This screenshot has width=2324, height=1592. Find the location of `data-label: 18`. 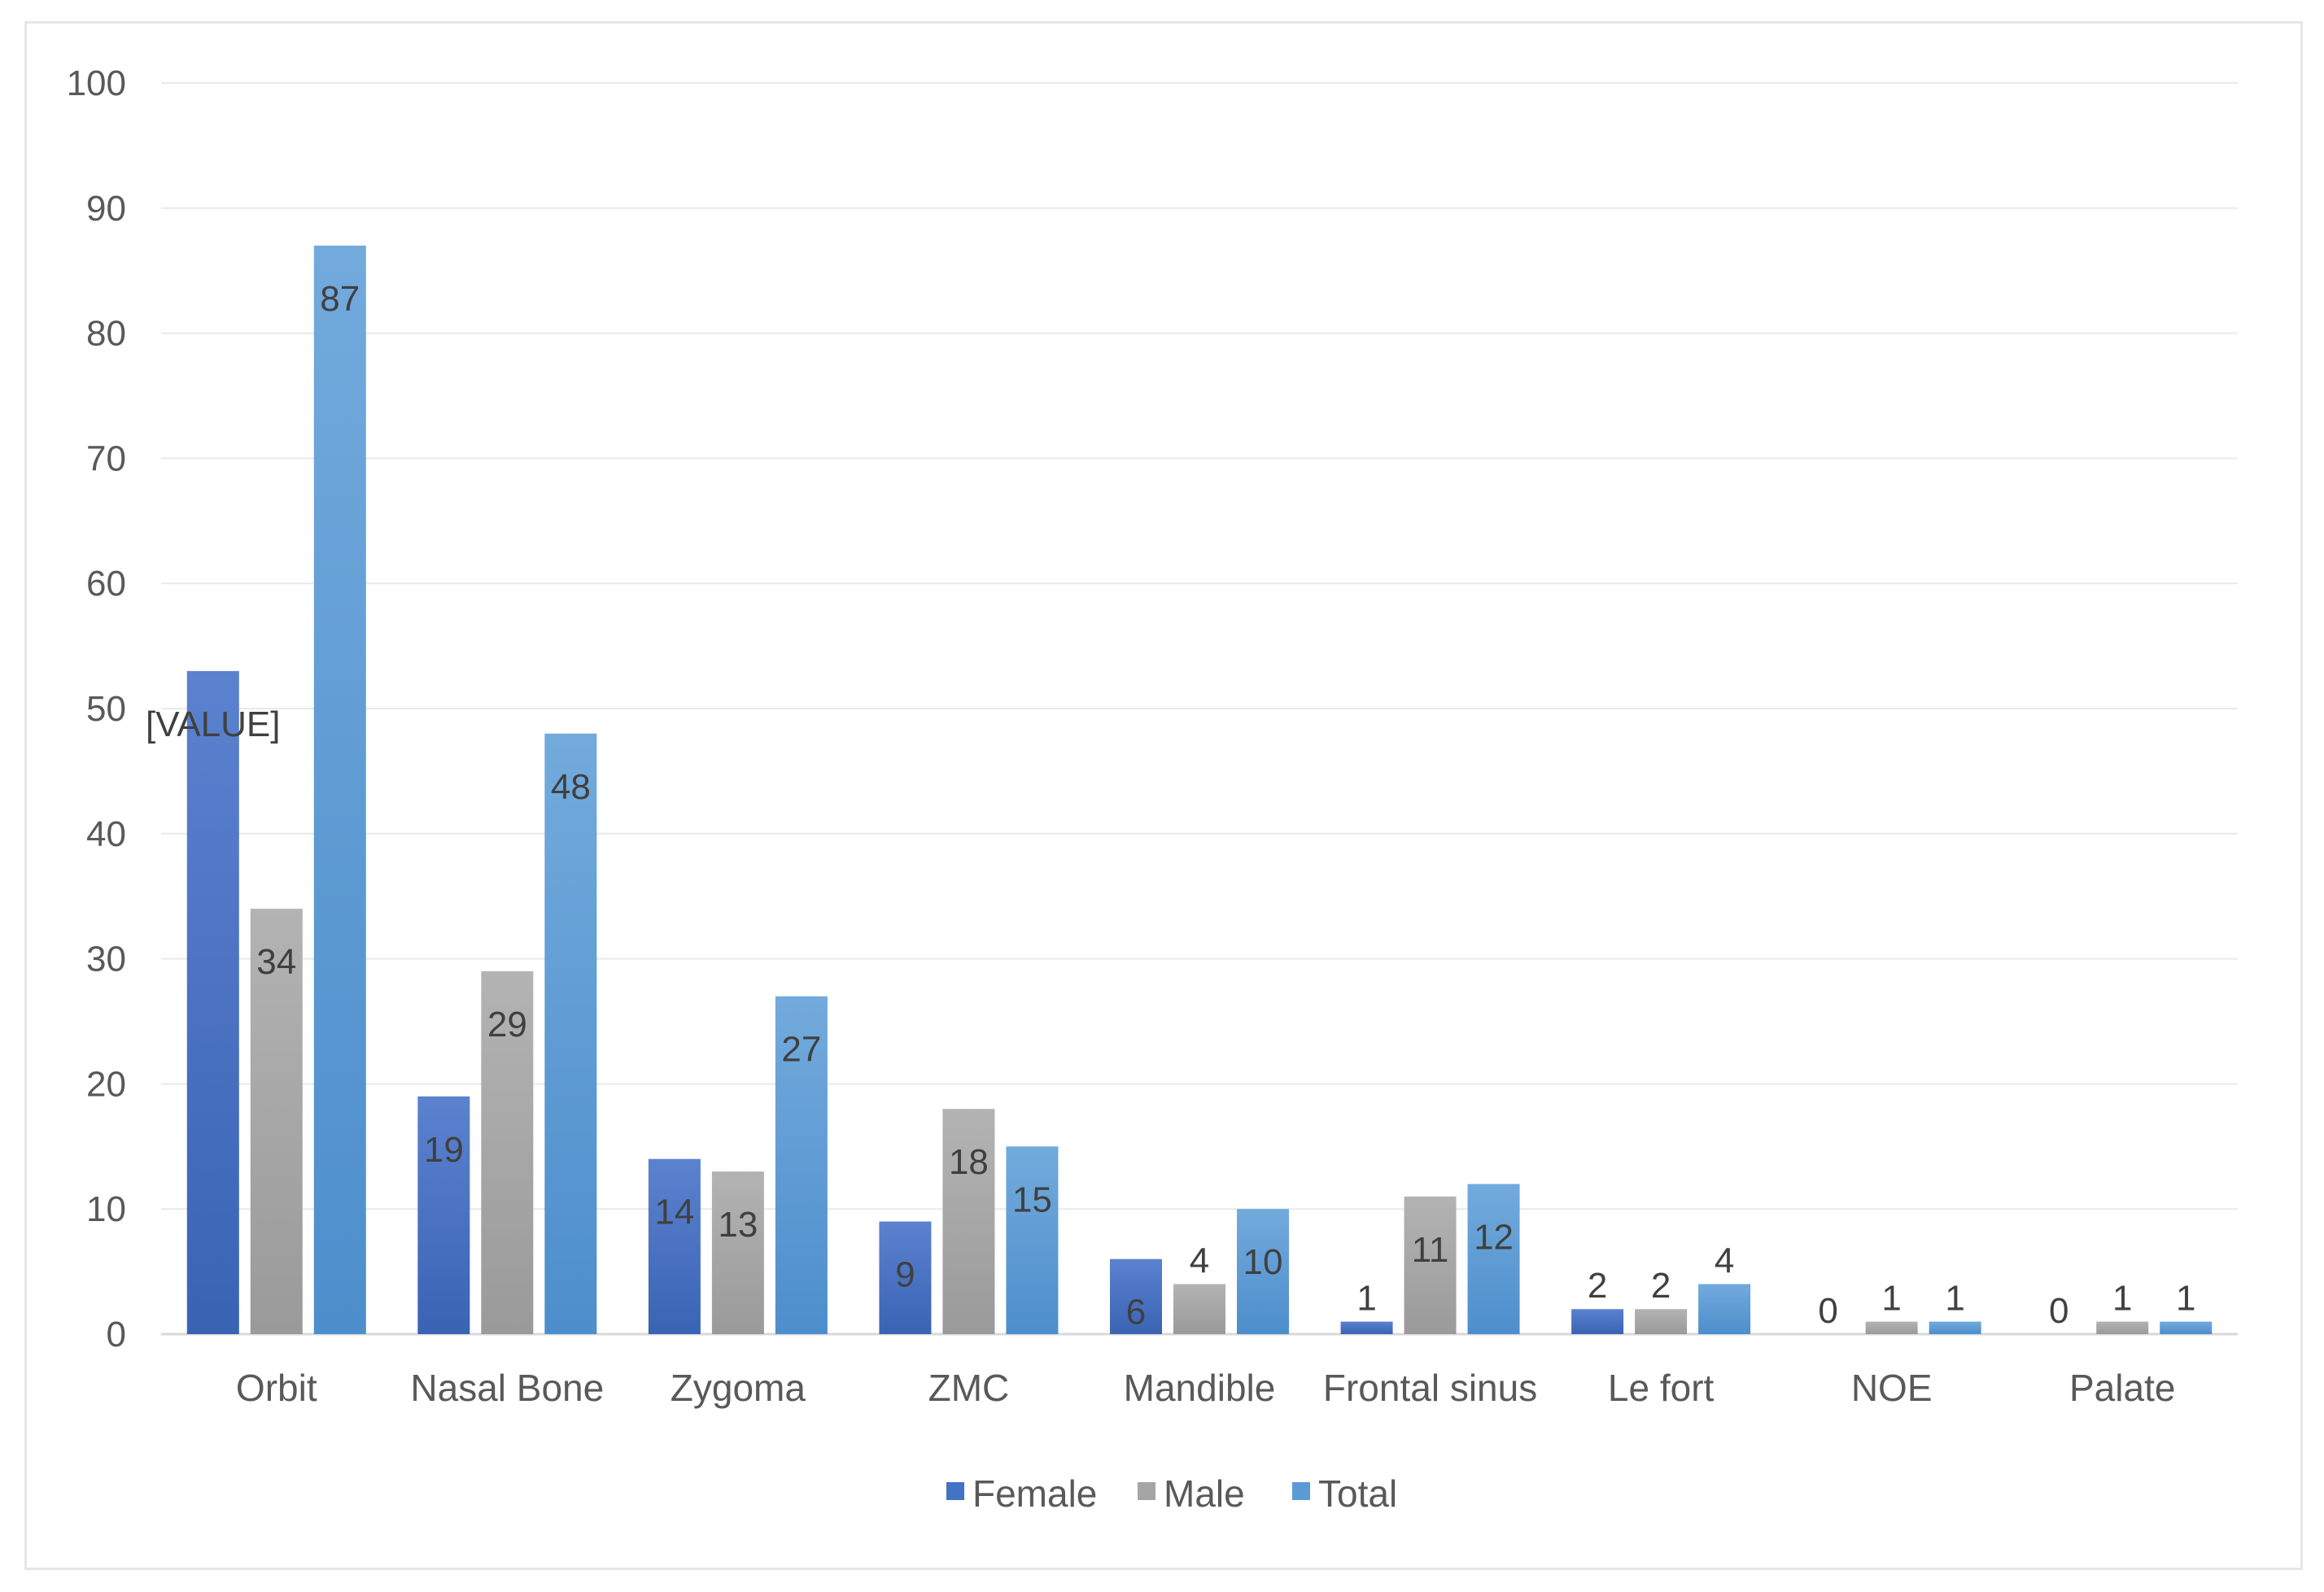

data-label: 18 is located at coordinates (969, 1162).